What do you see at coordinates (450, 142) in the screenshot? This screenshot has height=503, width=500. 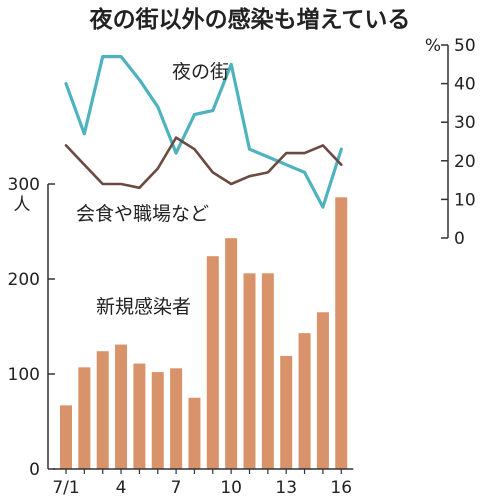 I see `right-axis: 0 10 20 30 40 50%` at bounding box center [450, 142].